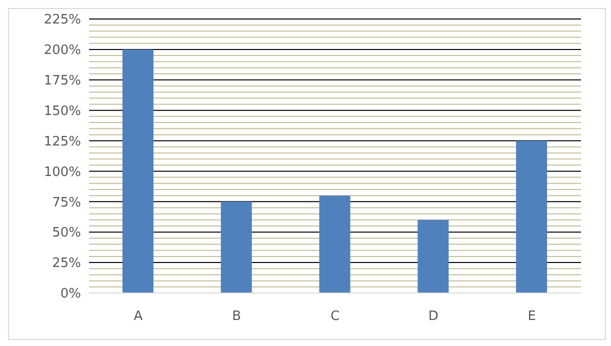 The image size is (611, 346). Describe the element at coordinates (62, 172) in the screenshot. I see `y-tick-label: 100%` at that location.